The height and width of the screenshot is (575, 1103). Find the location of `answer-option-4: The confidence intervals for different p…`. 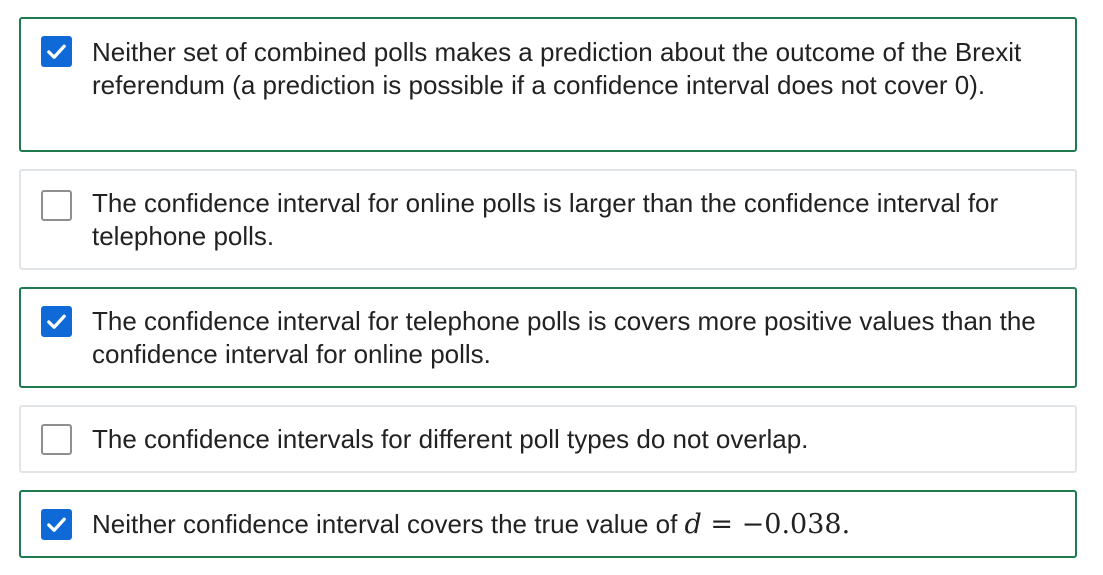

answer-option-4: The confidence intervals for different p… is located at coordinates (548, 439).